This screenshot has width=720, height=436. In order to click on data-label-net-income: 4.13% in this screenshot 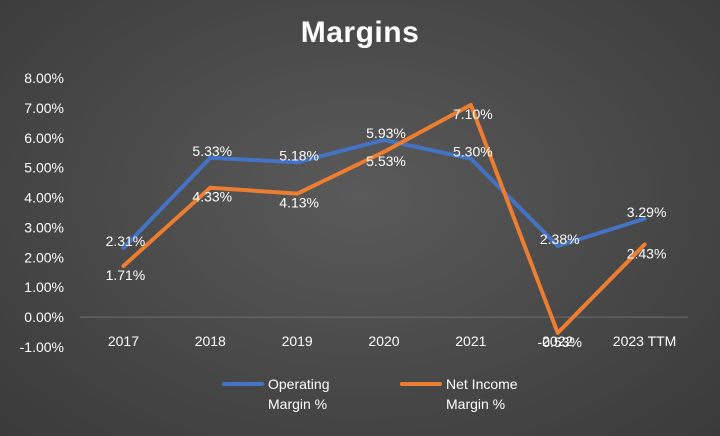, I will do `click(299, 203)`.